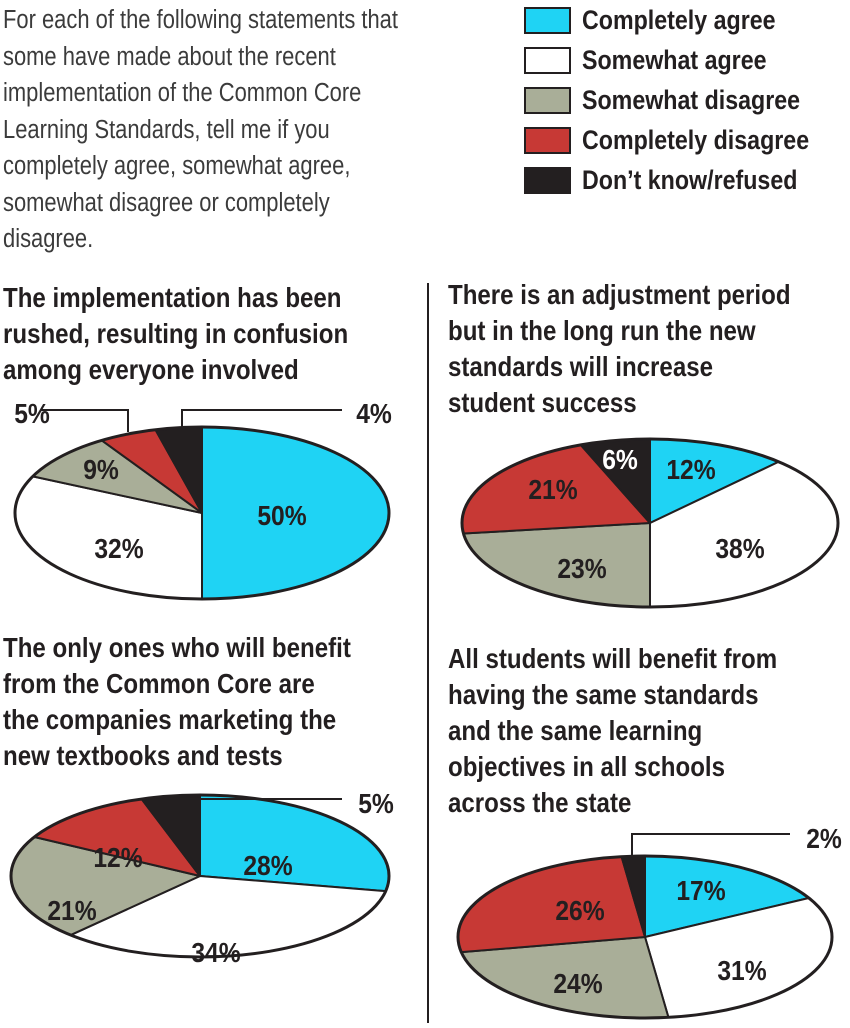  I want to click on chart-title-line: objectives in all schools, so click(587, 766).